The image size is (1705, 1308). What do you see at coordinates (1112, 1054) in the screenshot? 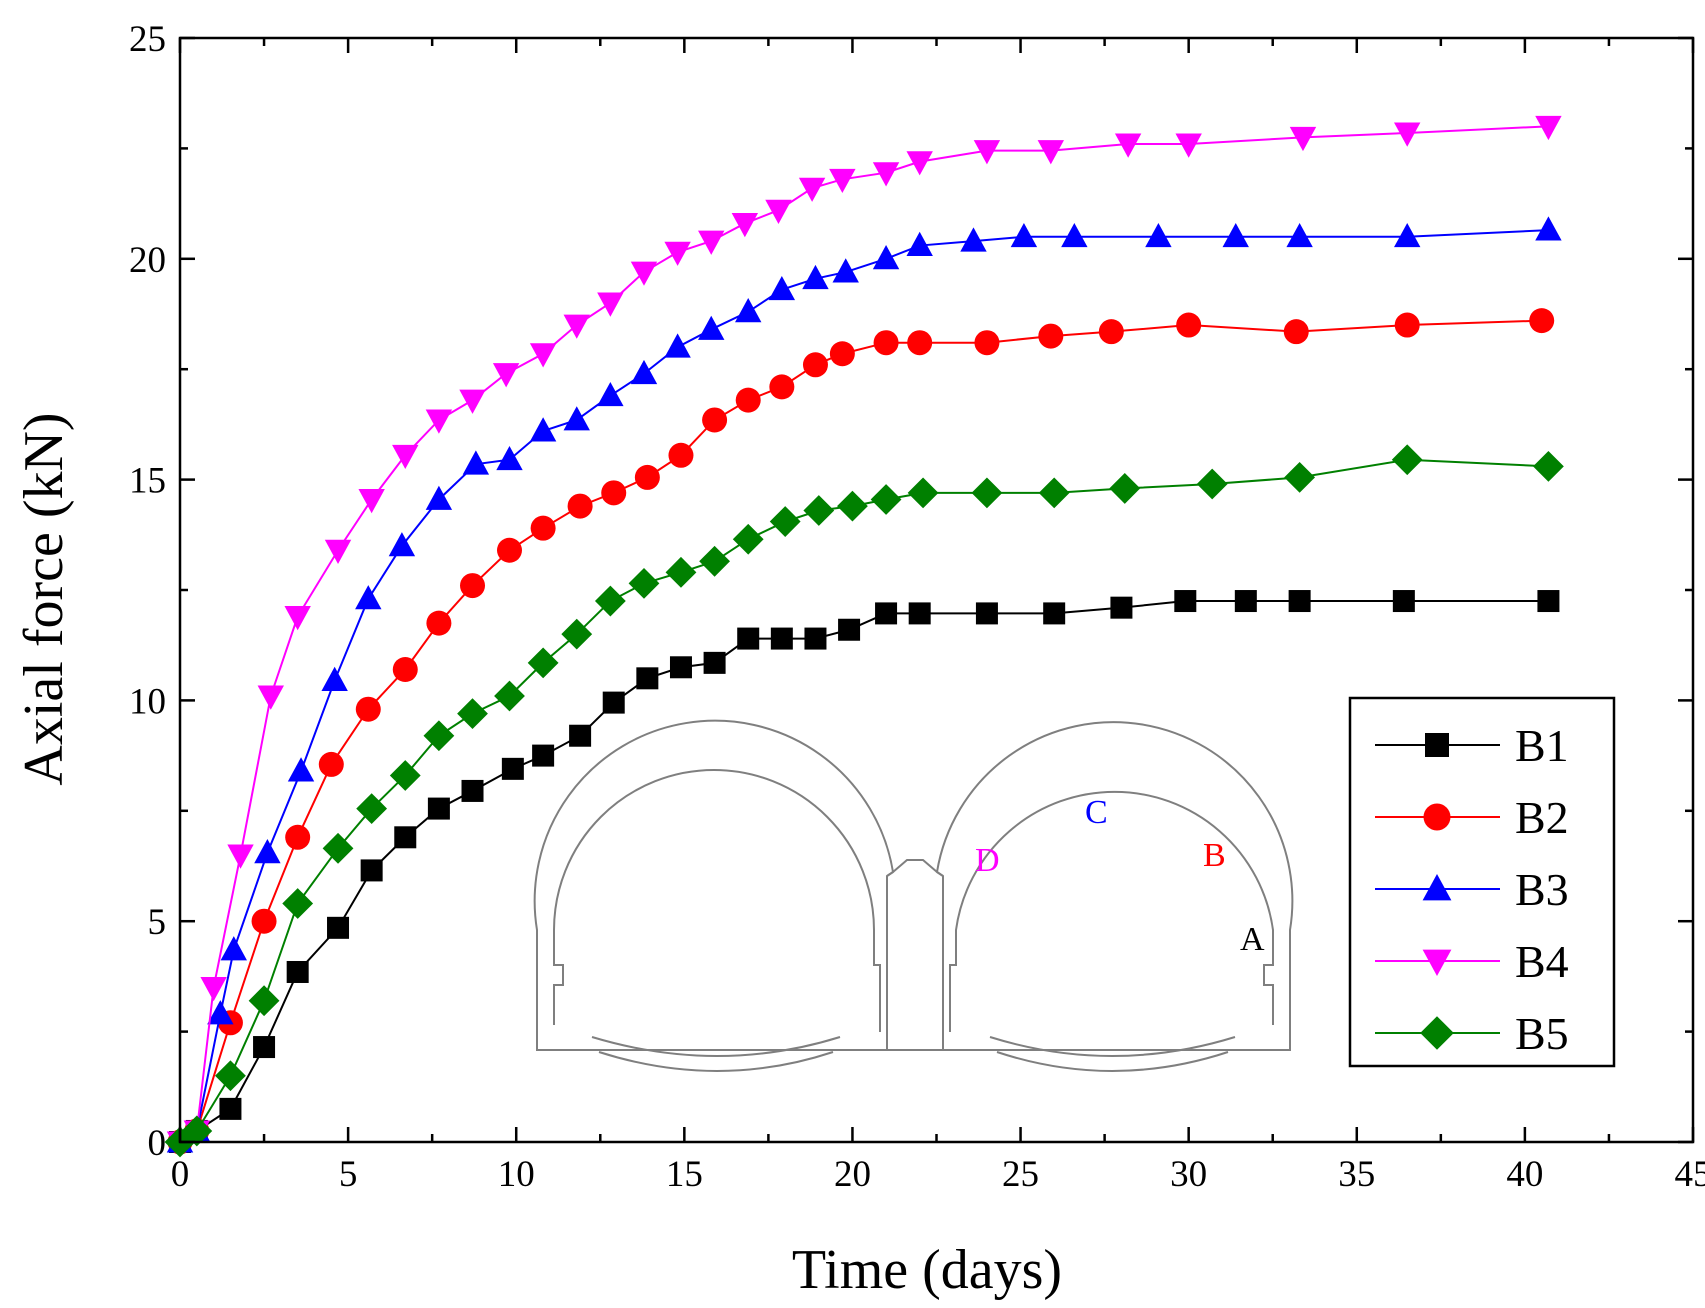
I see `right-tunnel-invert` at bounding box center [1112, 1054].